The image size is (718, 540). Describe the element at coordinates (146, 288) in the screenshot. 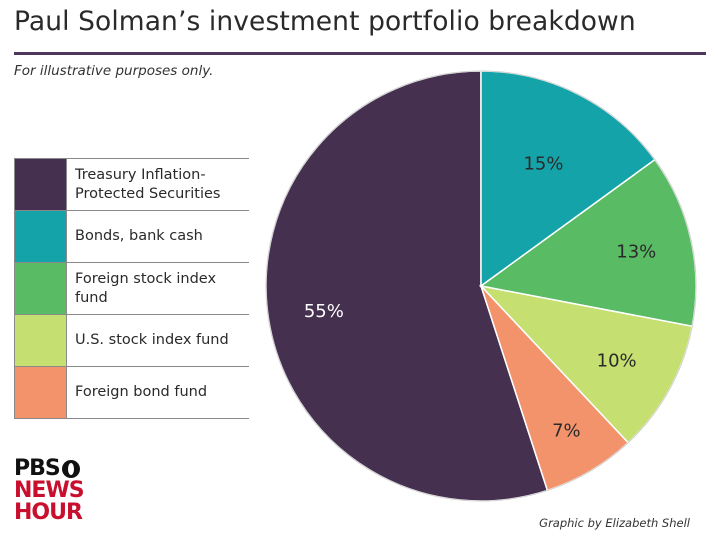

I see `legend-label: Foreign stock index fund` at that location.